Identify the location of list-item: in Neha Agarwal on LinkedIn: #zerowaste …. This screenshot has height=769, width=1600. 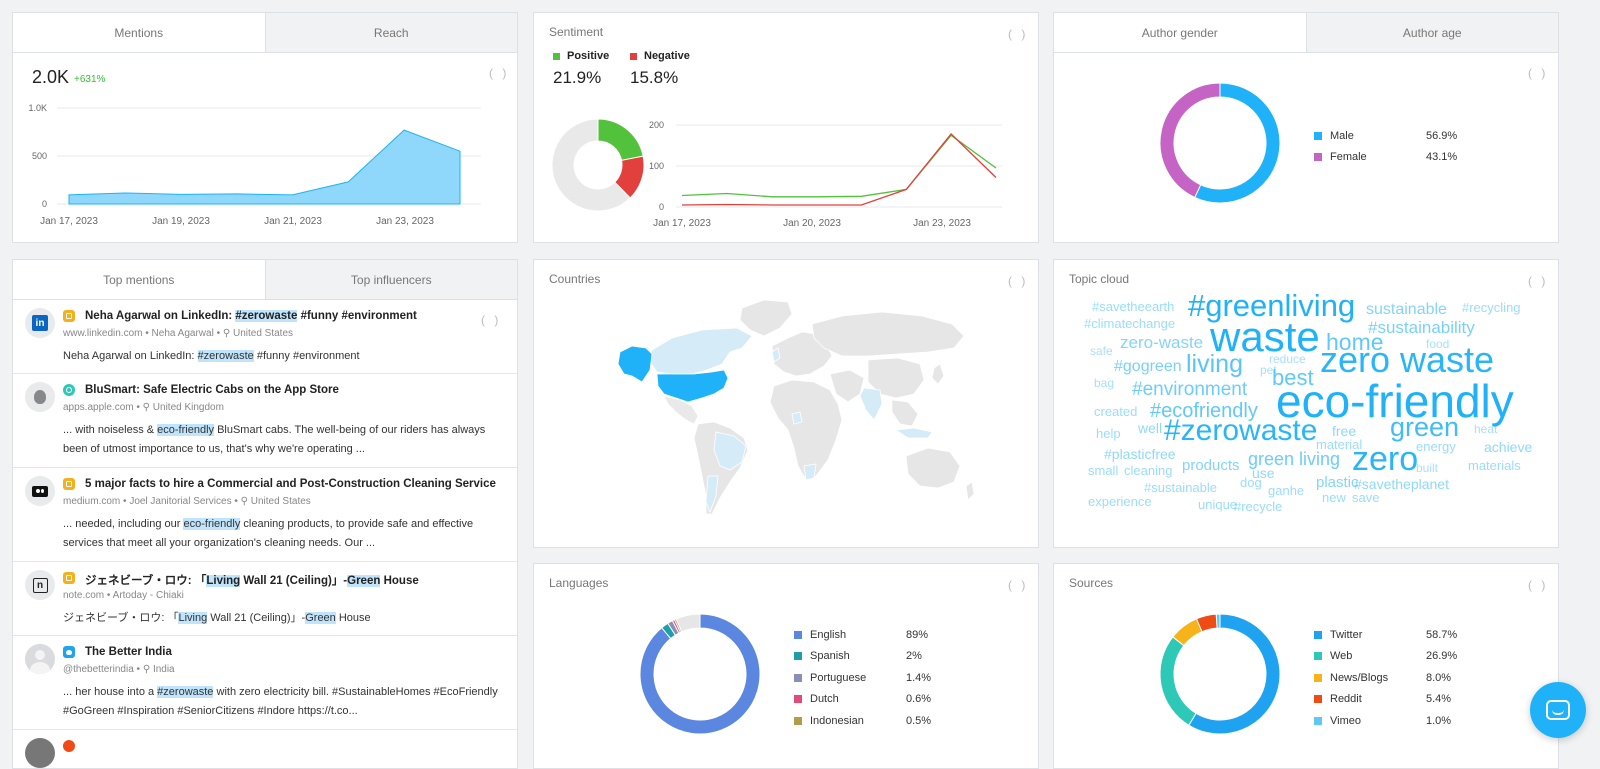
(265, 337).